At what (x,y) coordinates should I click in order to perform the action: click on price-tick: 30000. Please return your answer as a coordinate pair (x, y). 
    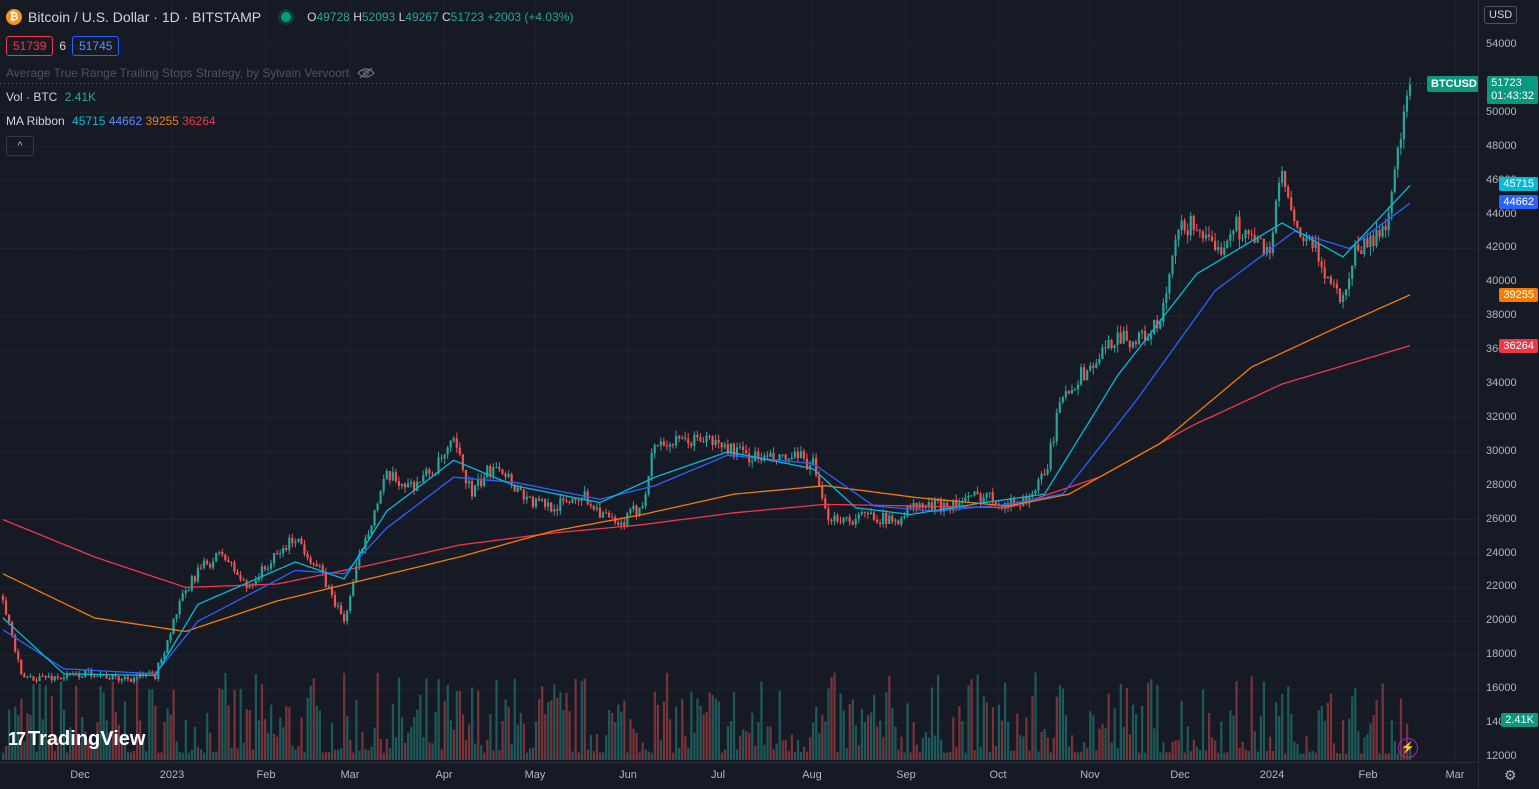
    Looking at the image, I should click on (1501, 450).